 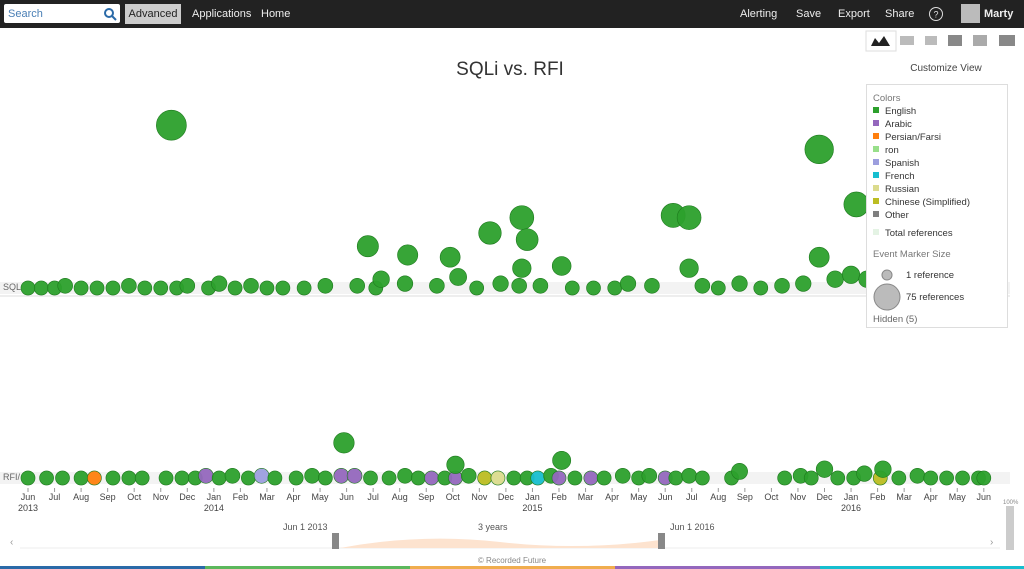 What do you see at coordinates (892, 124) in the screenshot?
I see `legend-item: Arabic` at bounding box center [892, 124].